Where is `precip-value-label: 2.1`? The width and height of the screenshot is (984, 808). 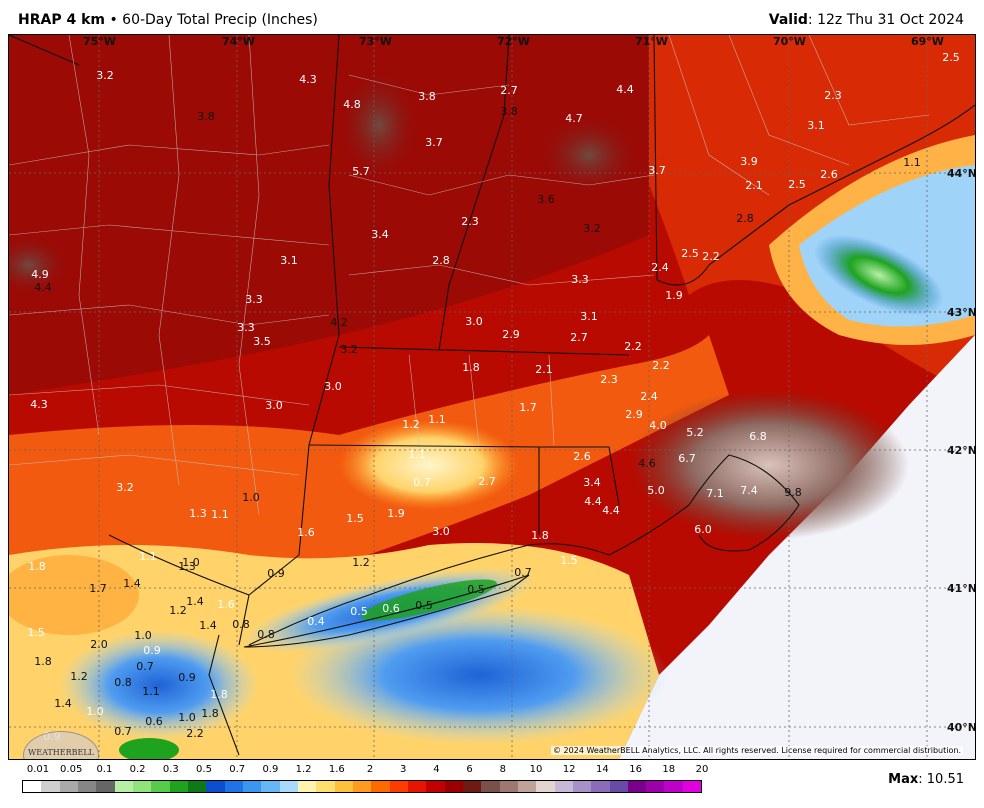
precip-value-label: 2.1 is located at coordinates (544, 369).